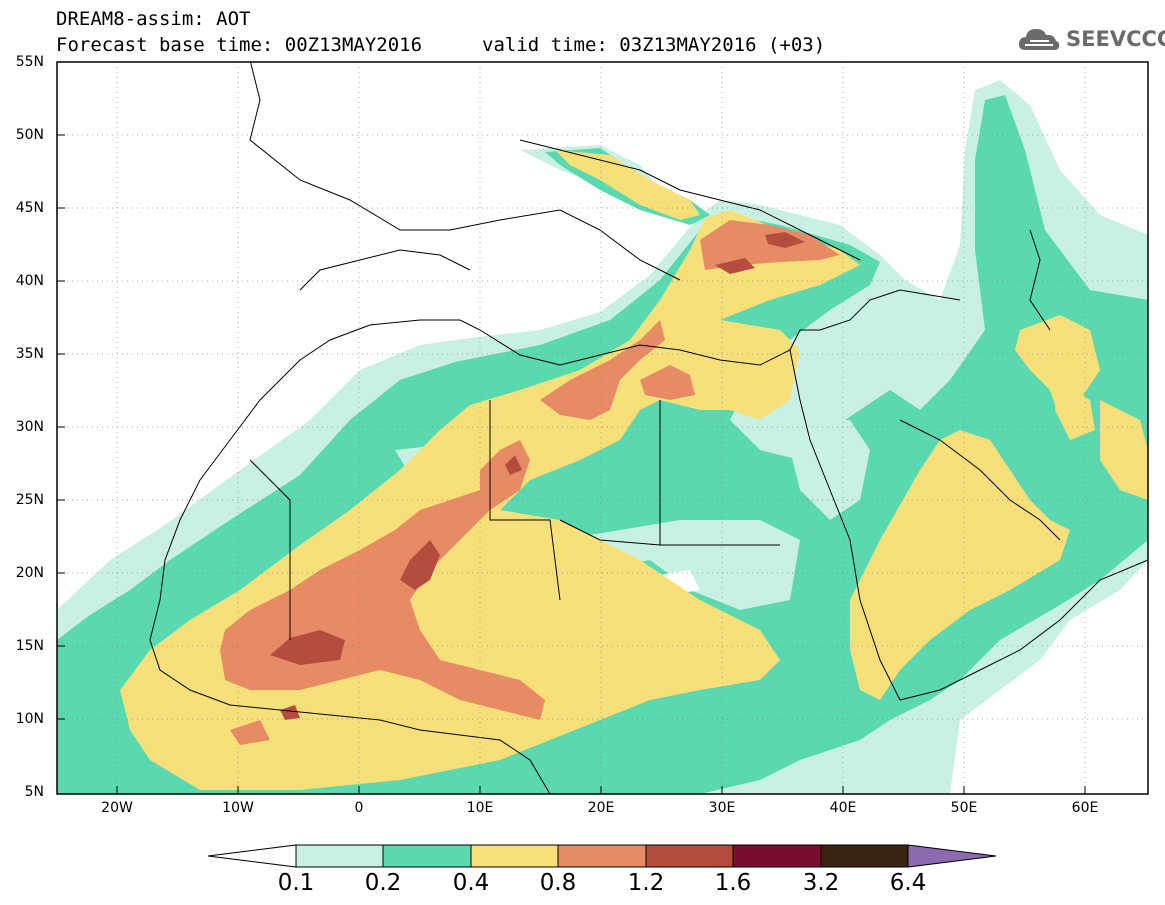  Describe the element at coordinates (307, 647) in the screenshot. I see `aot-contour-1.2` at that location.